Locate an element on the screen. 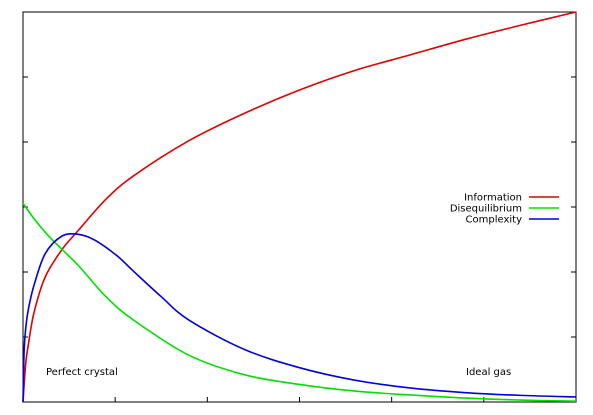 This screenshot has width=593, height=415. legend-label-disequilibrium: Disequilibrium is located at coordinates (486, 209).